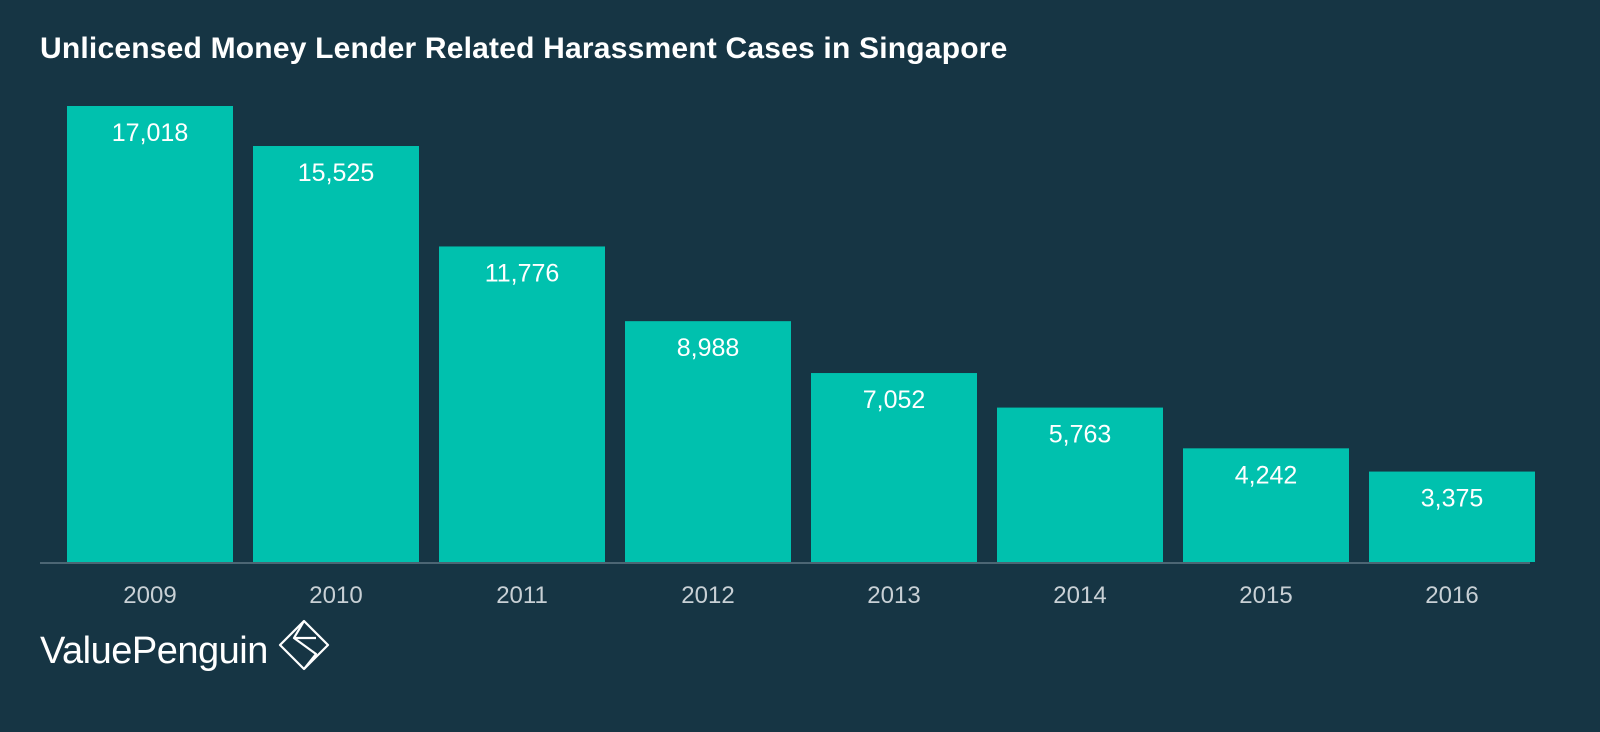 The width and height of the screenshot is (1600, 732). I want to click on x-tick-label: 2009, so click(149, 595).